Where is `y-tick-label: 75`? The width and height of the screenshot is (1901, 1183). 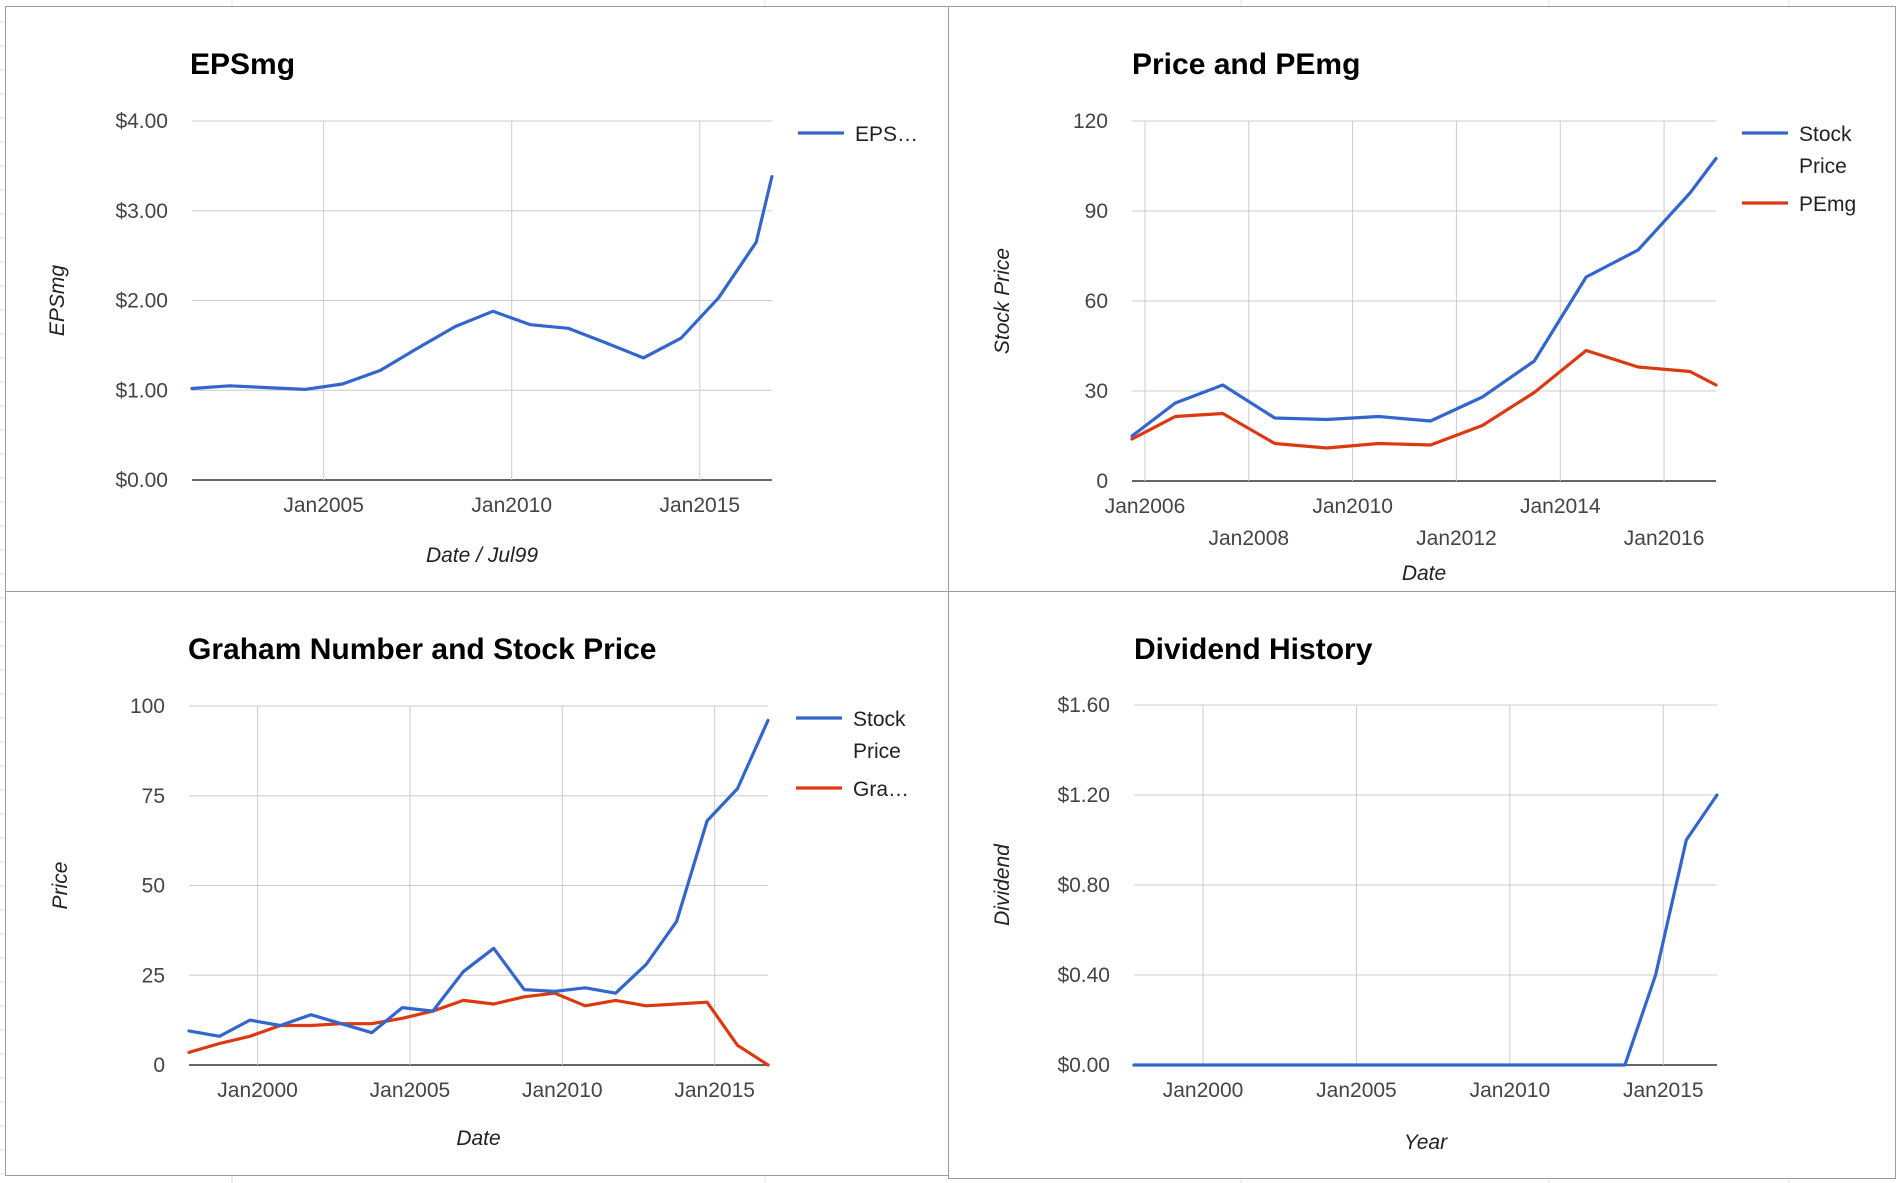
y-tick-label: 75 is located at coordinates (153, 796).